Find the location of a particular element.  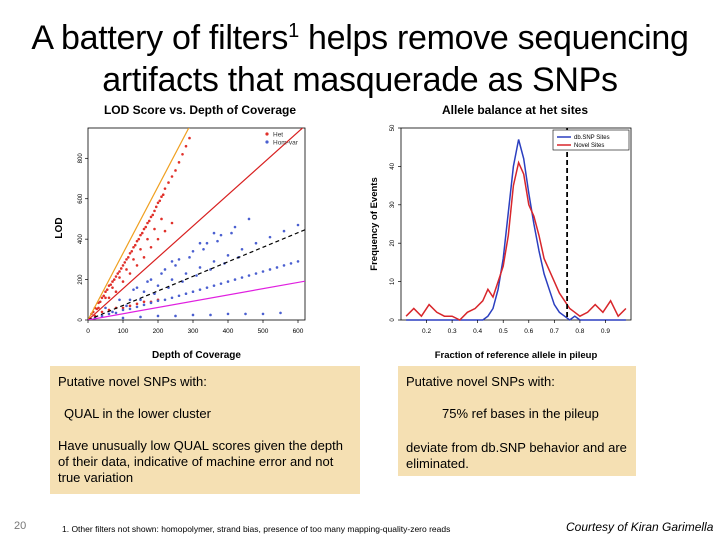

allele-x-tick-label: 0.2 is located at coordinates (426, 331).